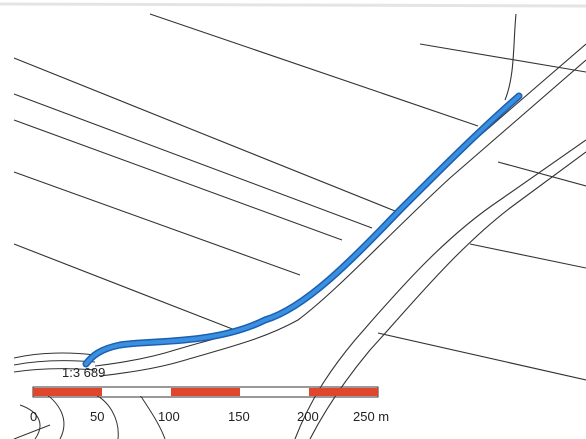  I want to click on scale-tick-label: 250 m, so click(371, 416).